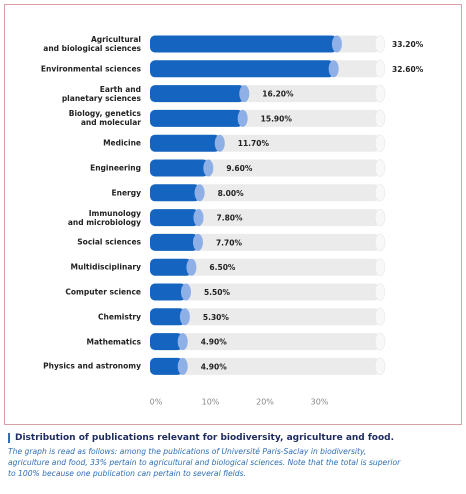 The image size is (466, 494). What do you see at coordinates (231, 193) in the screenshot?
I see `value-label: 8.00%` at bounding box center [231, 193].